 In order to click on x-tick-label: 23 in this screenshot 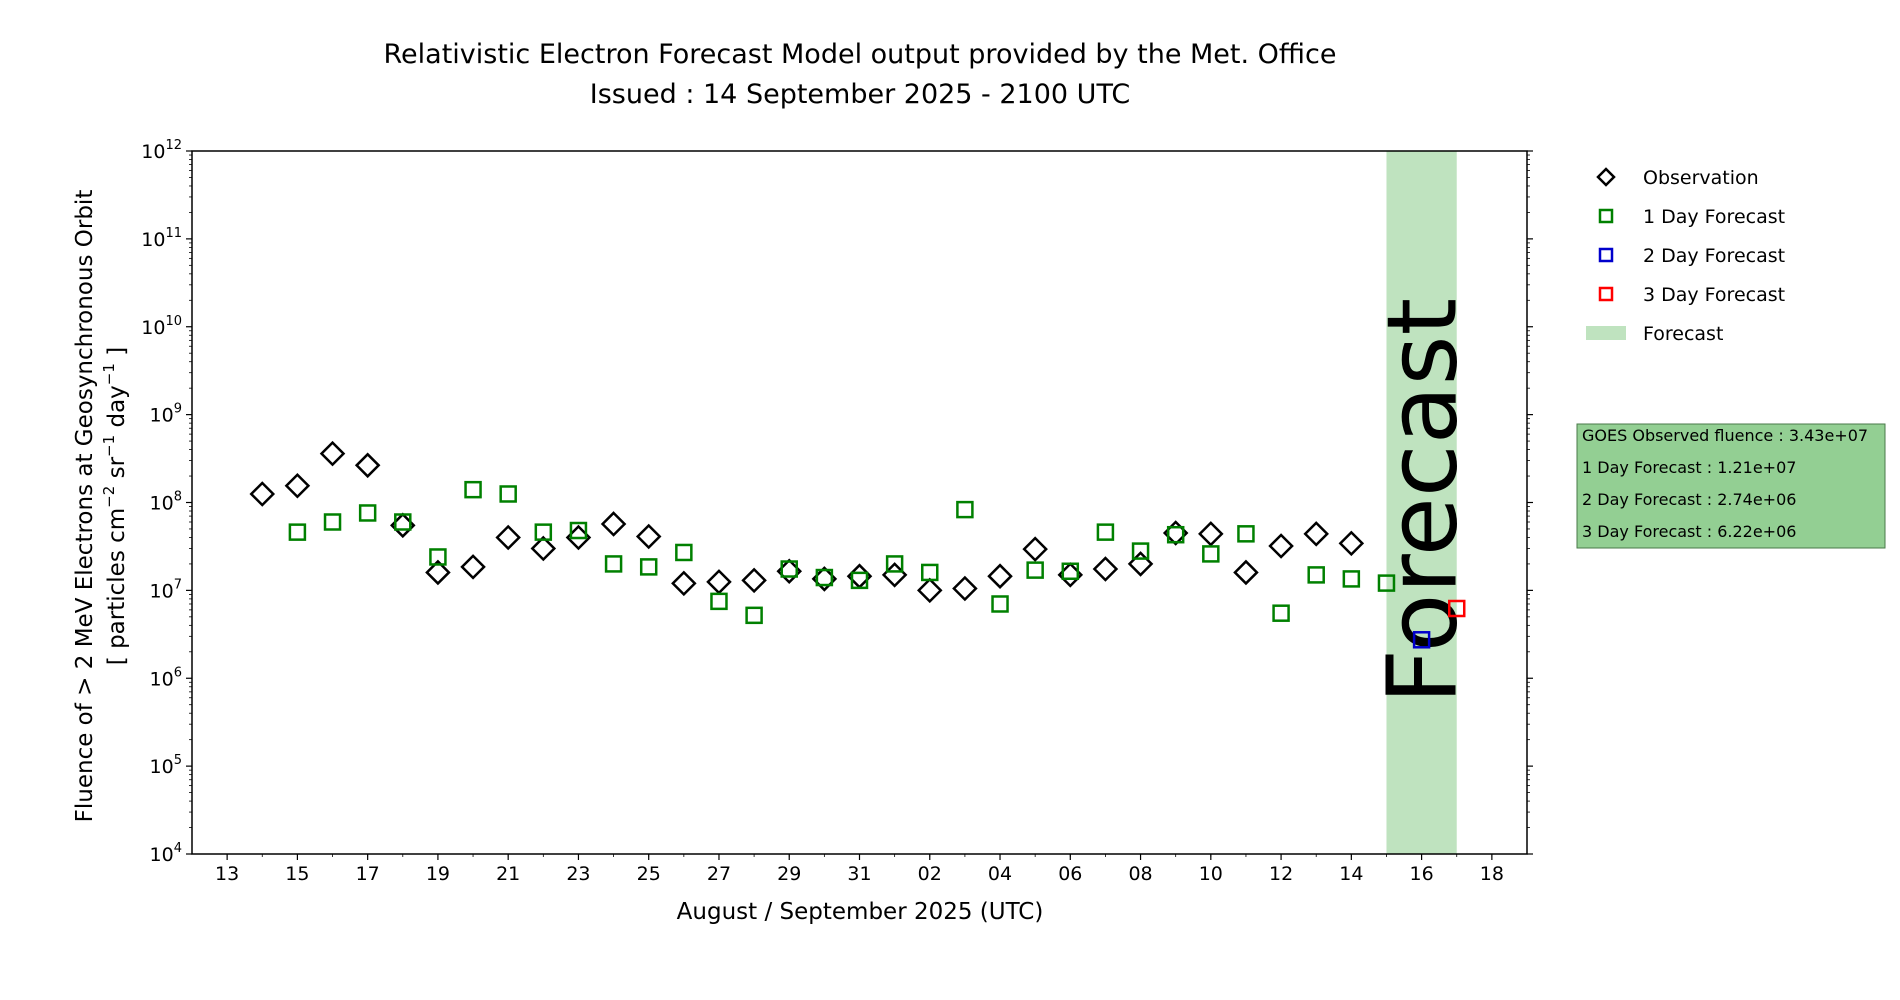, I will do `click(578, 874)`.